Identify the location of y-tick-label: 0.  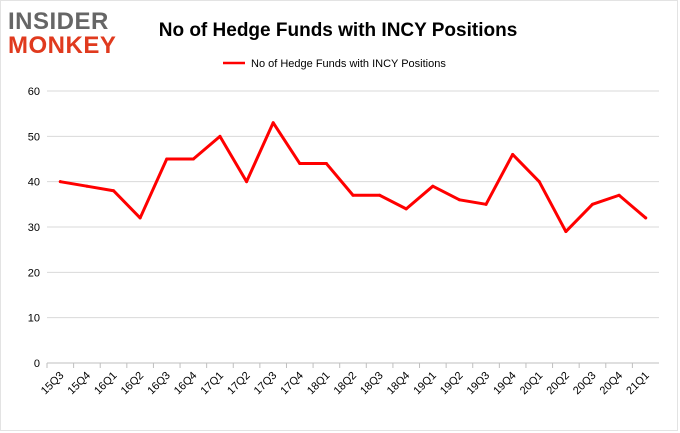
(37, 364).